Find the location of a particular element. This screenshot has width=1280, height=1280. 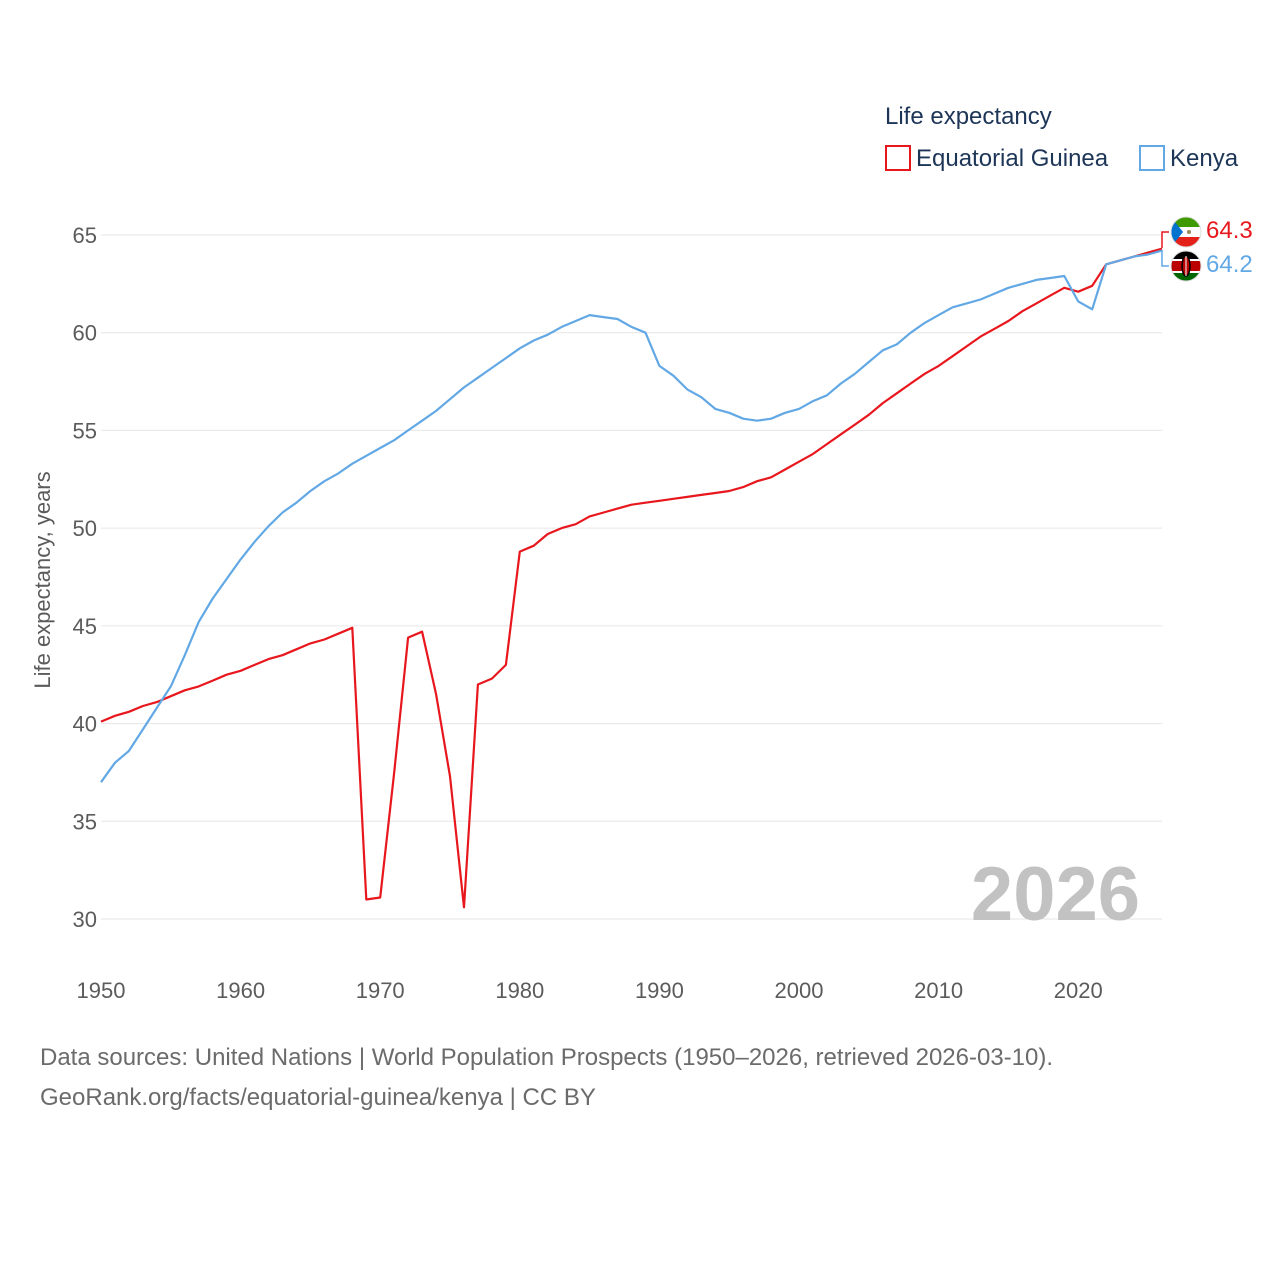

end-value-equatorial-guinea: 64.3 is located at coordinates (1229, 230).